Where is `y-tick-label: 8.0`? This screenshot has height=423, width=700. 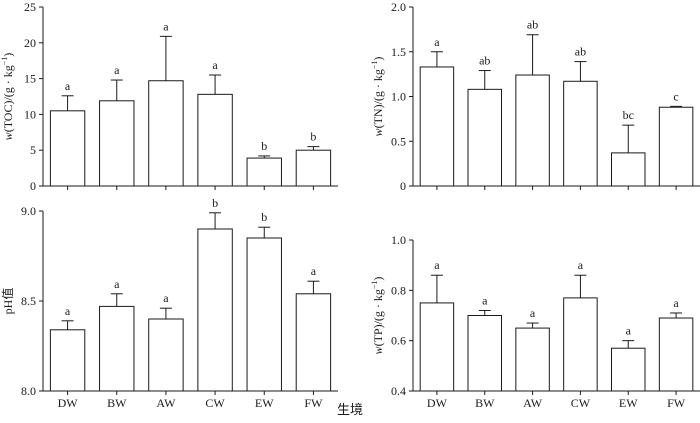 y-tick-label: 8.0 is located at coordinates (28, 391).